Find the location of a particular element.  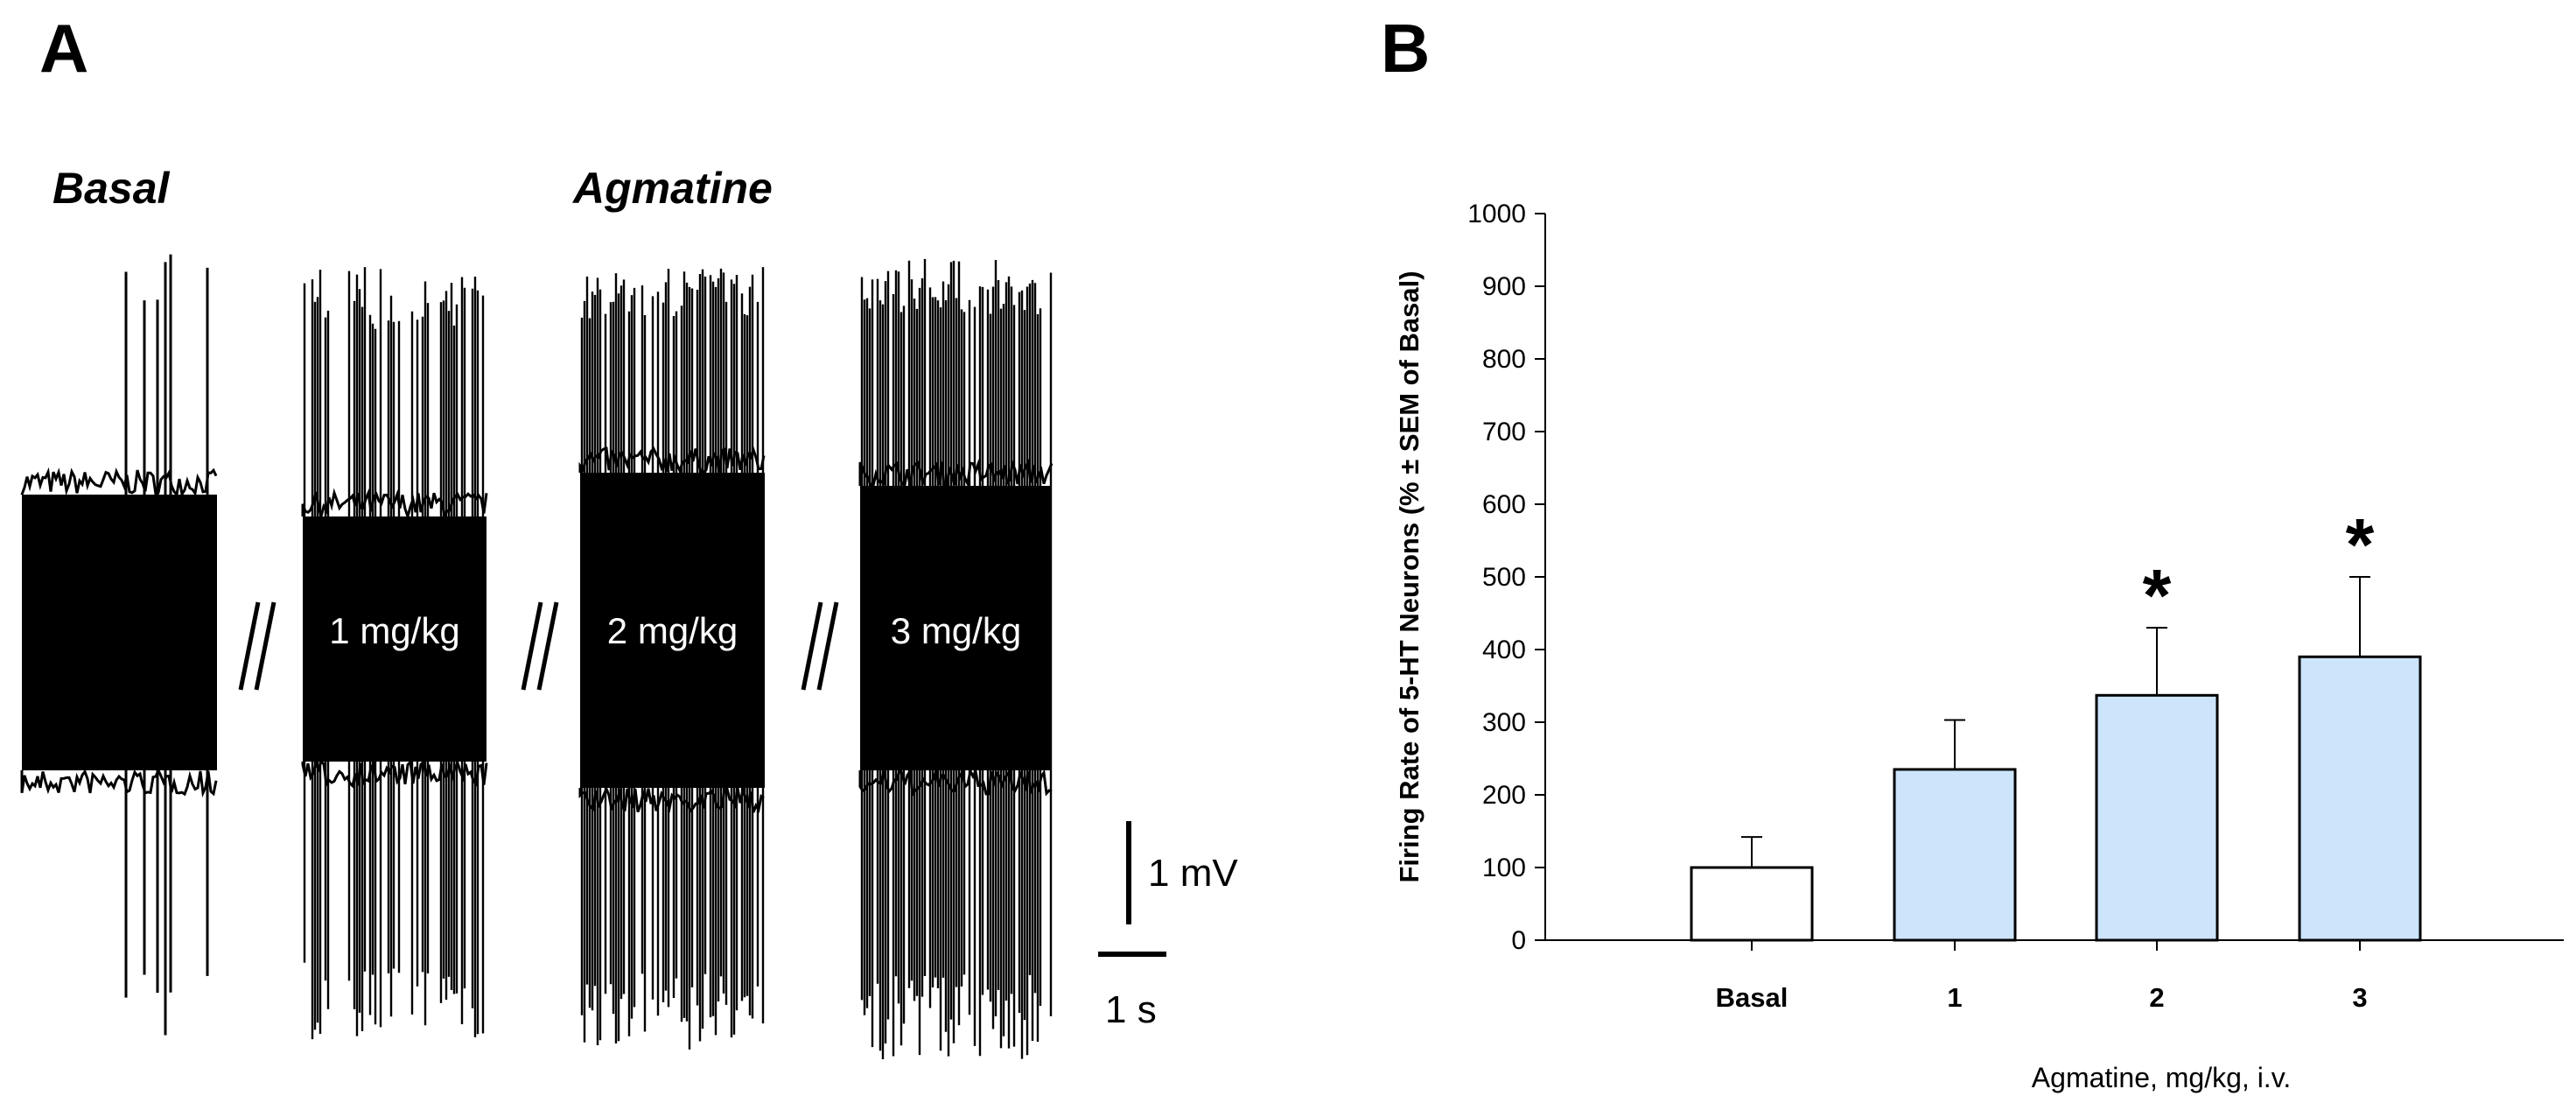

trace-noise-band is located at coordinates (119, 633).